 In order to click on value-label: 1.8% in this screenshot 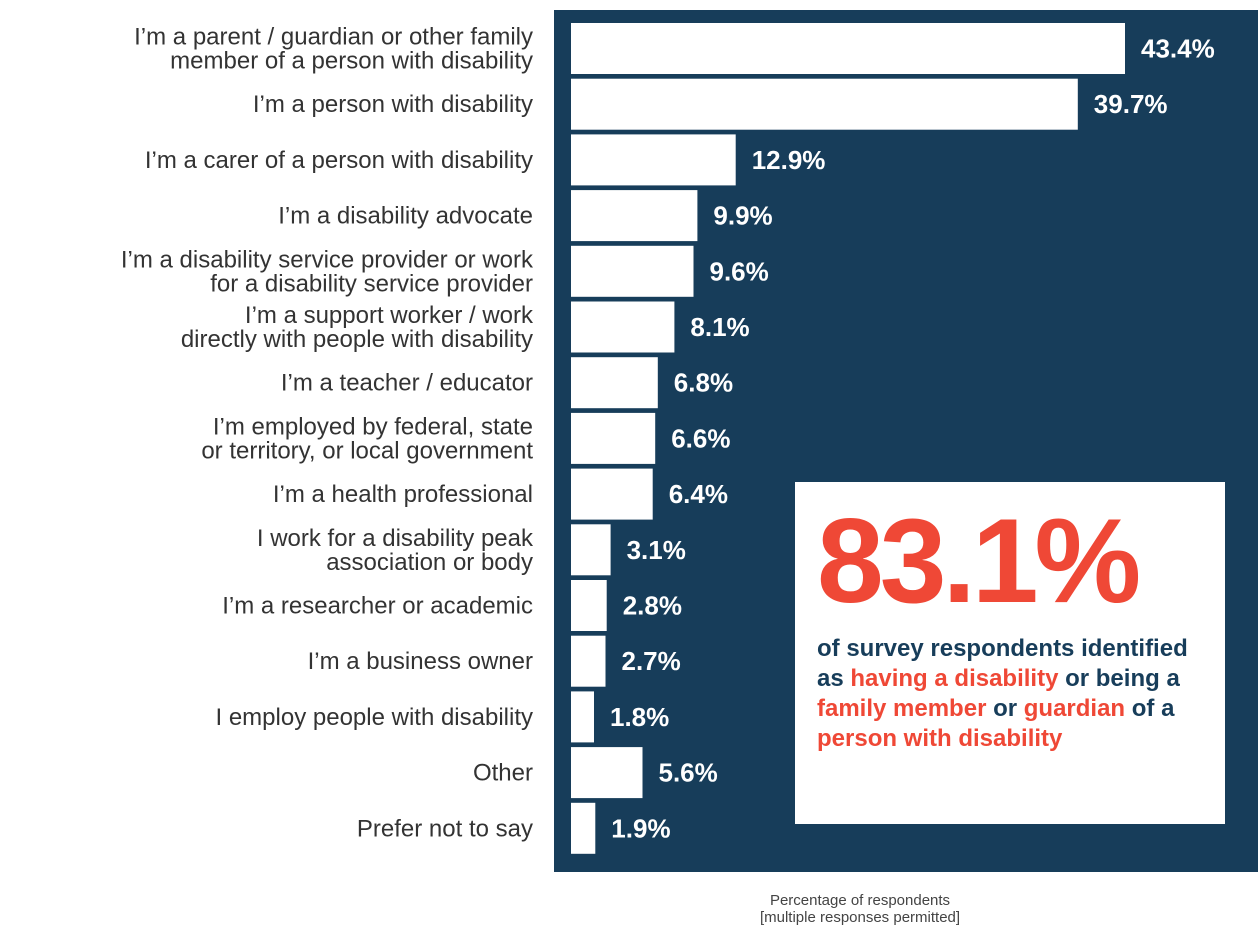, I will do `click(639, 717)`.